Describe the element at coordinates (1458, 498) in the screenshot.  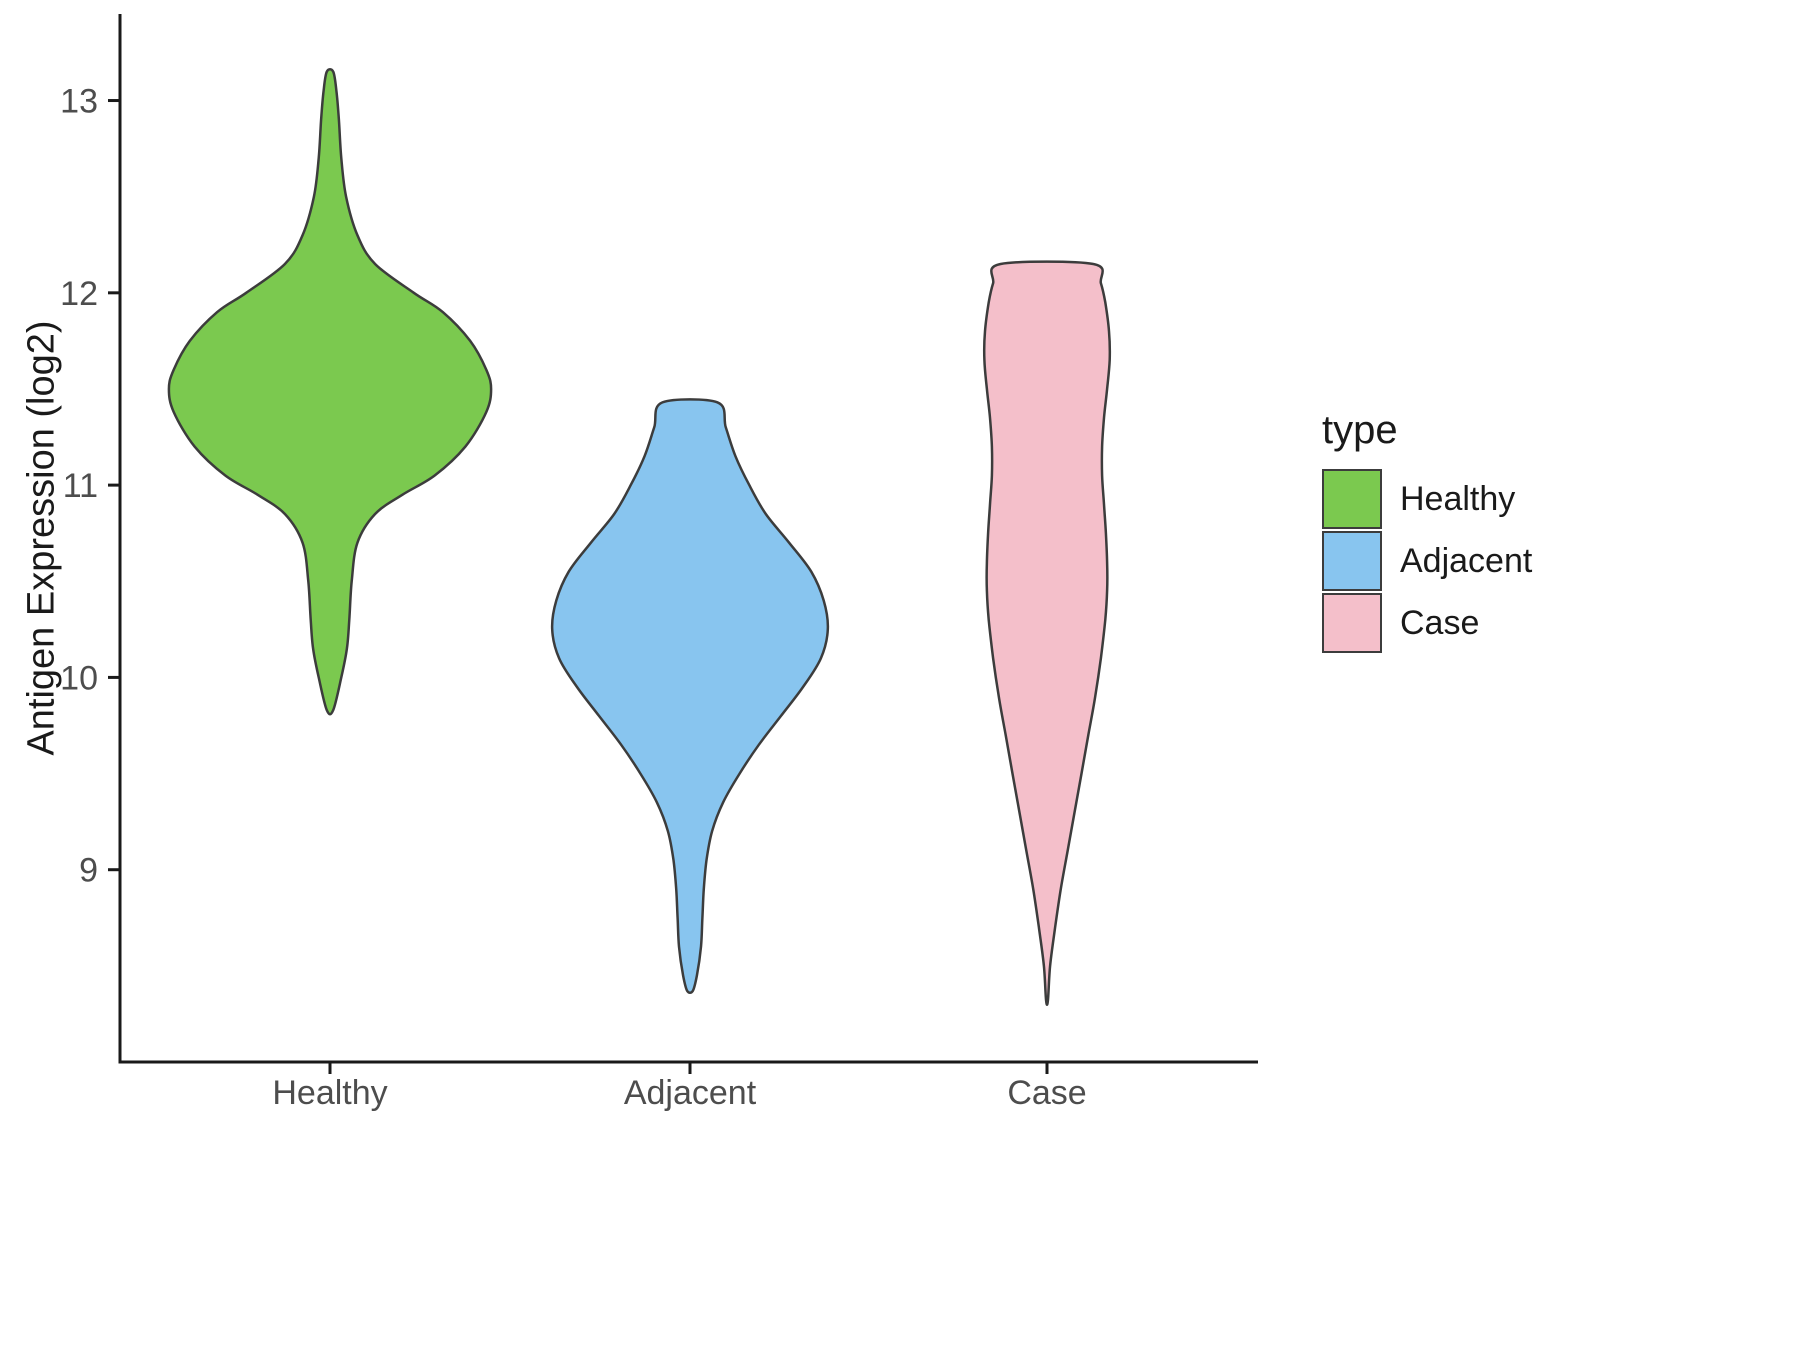
I see `legend-label-healthy: Healthy` at that location.